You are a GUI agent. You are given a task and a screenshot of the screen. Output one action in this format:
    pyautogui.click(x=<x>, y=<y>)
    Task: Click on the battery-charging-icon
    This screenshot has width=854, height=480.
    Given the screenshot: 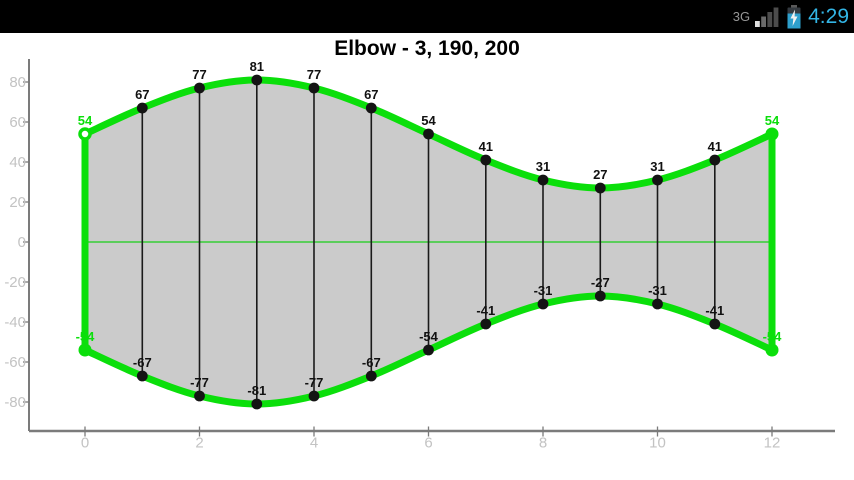 What is the action you would take?
    pyautogui.click(x=794, y=16)
    